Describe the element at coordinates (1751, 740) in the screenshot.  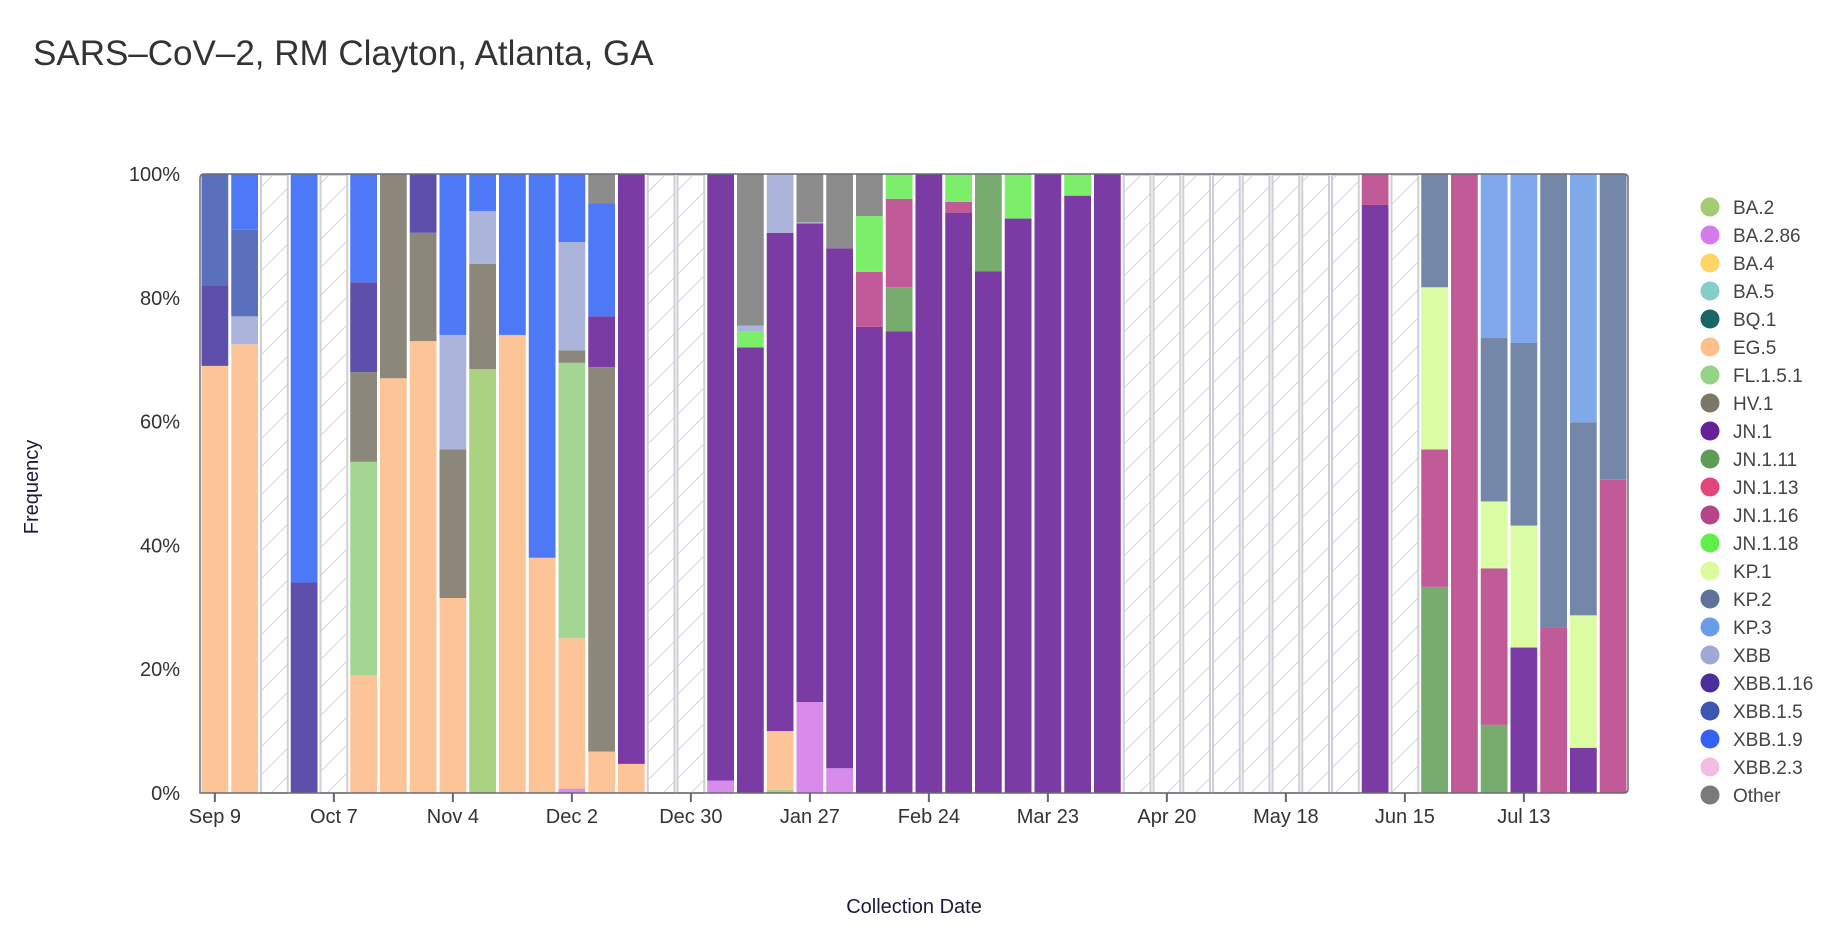
I see `legend-item: XBB.1.9` at that location.